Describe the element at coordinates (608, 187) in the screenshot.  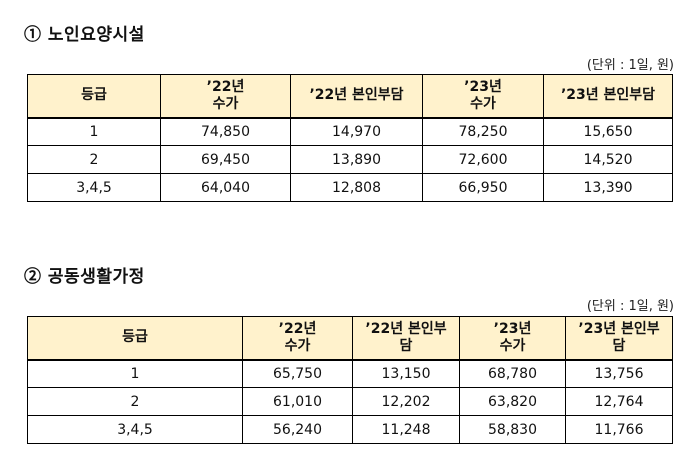
I see `cell-2023-copay: 13,390` at that location.